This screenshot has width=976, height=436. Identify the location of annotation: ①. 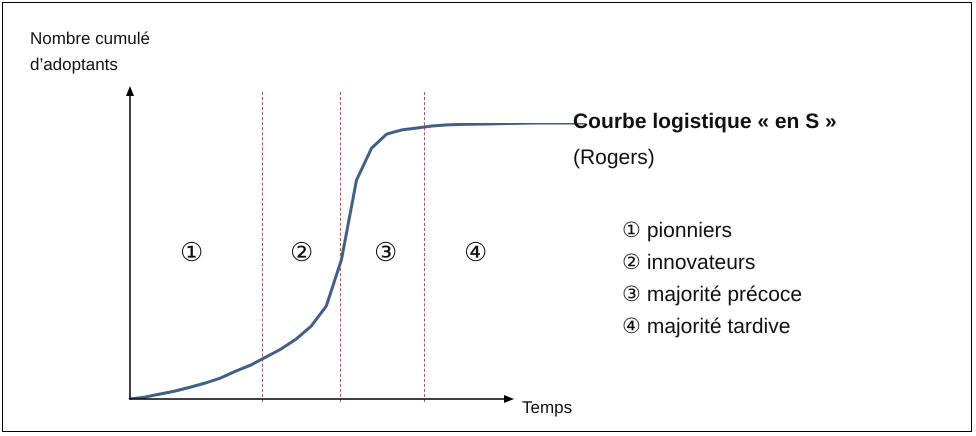
(192, 253).